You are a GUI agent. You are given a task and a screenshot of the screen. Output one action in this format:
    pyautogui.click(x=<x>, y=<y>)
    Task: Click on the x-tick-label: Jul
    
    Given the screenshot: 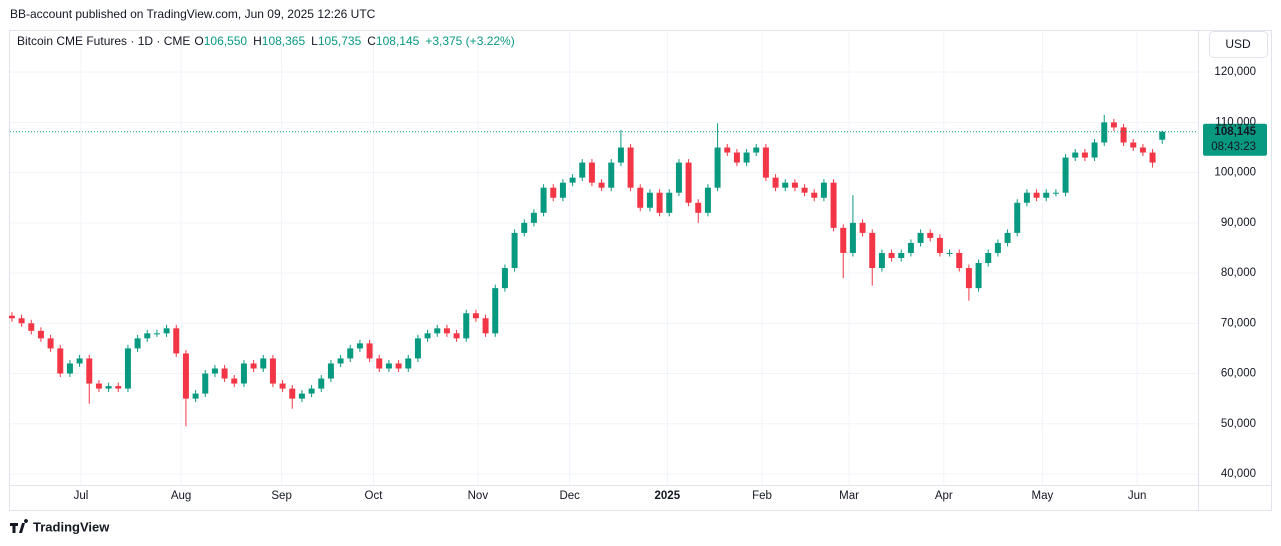 What is the action you would take?
    pyautogui.click(x=81, y=496)
    